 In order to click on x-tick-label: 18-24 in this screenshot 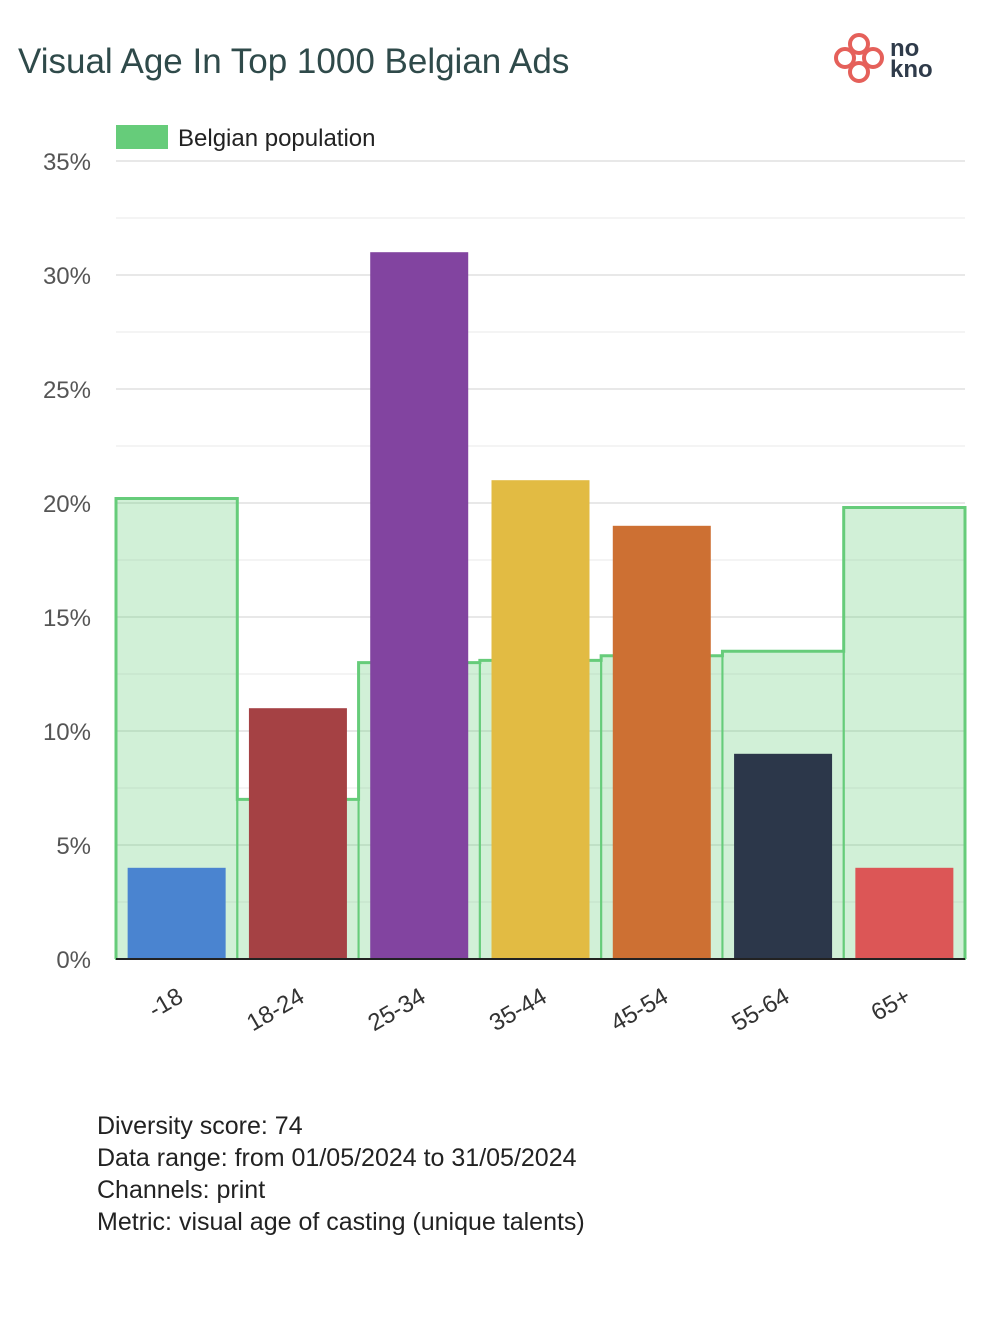, I will do `click(275, 1010)`.